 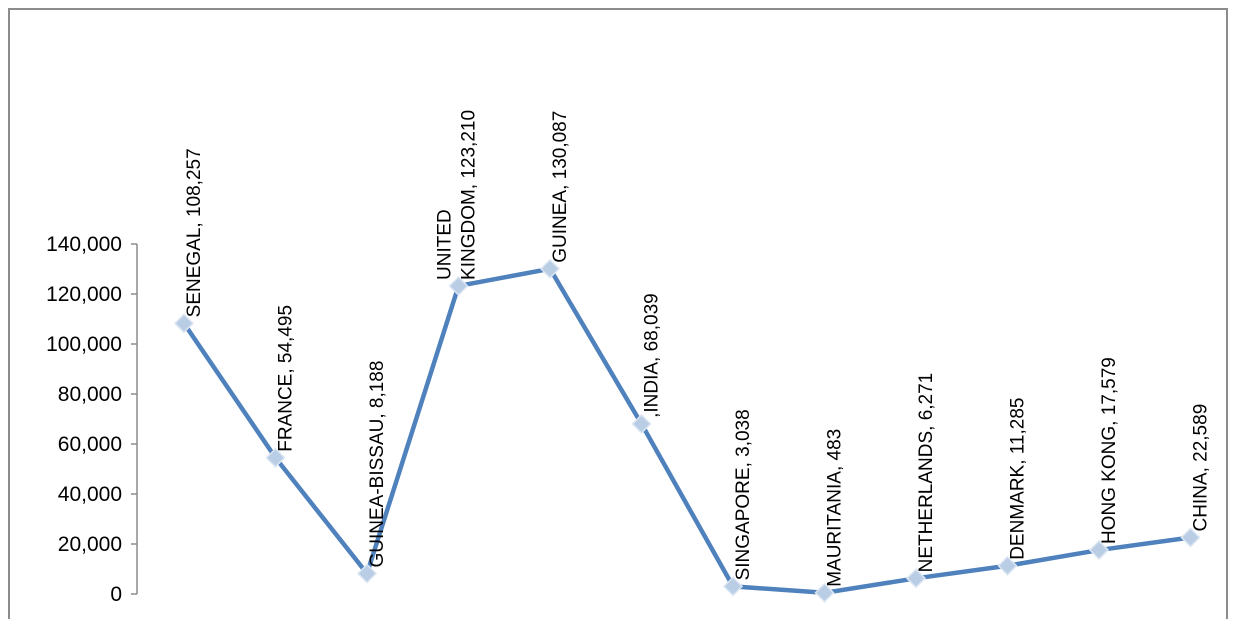 What do you see at coordinates (469, 195) in the screenshot?
I see `data-label: KINGDOM, 123,210` at bounding box center [469, 195].